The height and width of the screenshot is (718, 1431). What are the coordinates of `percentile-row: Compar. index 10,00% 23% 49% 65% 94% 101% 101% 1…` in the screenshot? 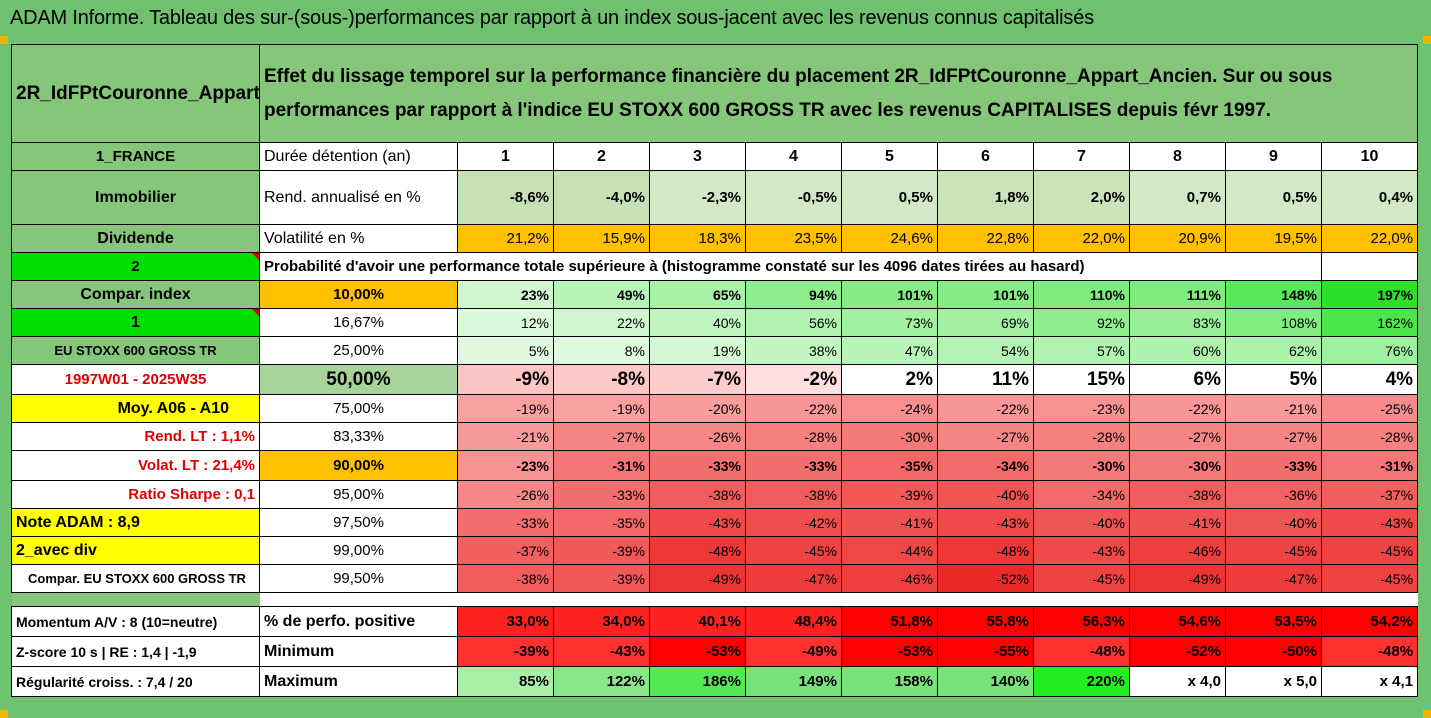 It's located at (715, 294).